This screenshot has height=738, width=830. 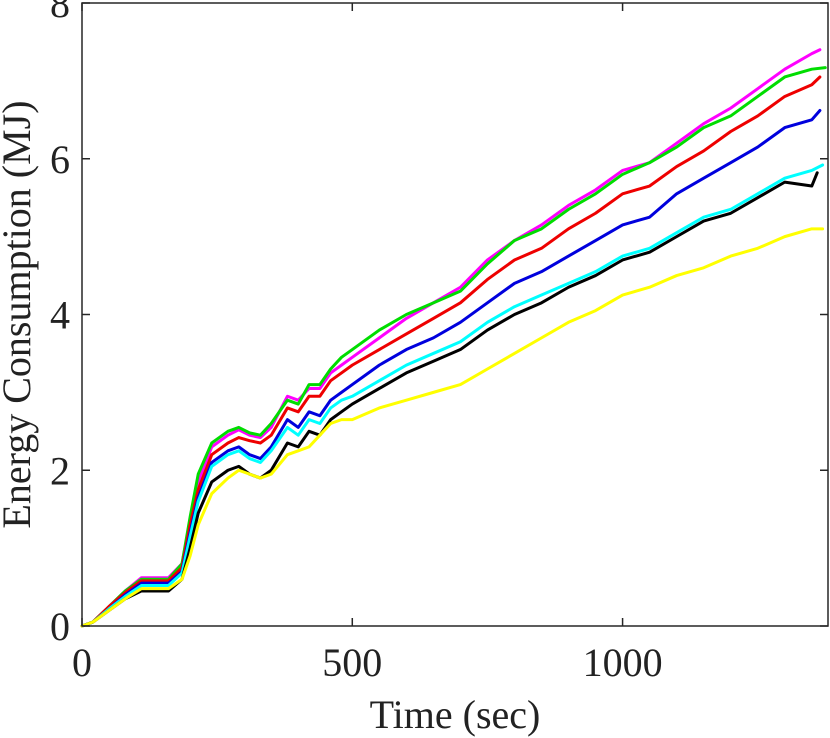 I want to click on y-axis-label: Energy Consumption (MJ), so click(x=19, y=314).